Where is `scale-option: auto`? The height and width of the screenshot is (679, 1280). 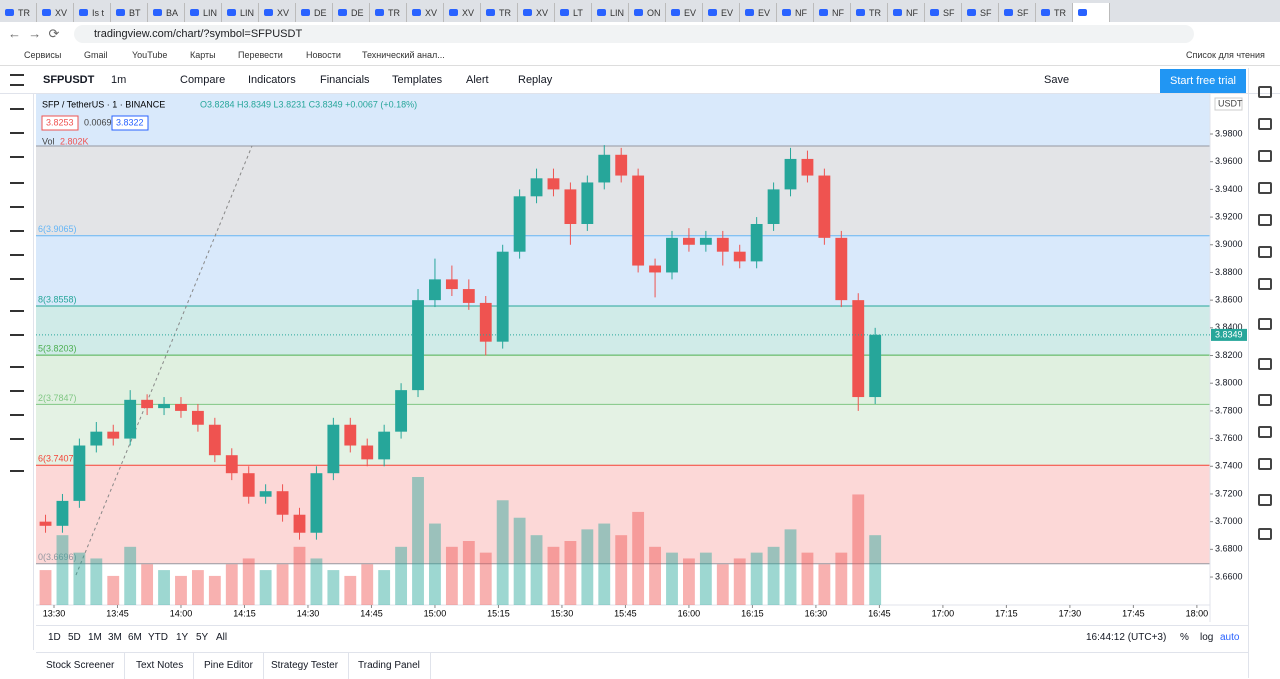 scale-option: auto is located at coordinates (1230, 637).